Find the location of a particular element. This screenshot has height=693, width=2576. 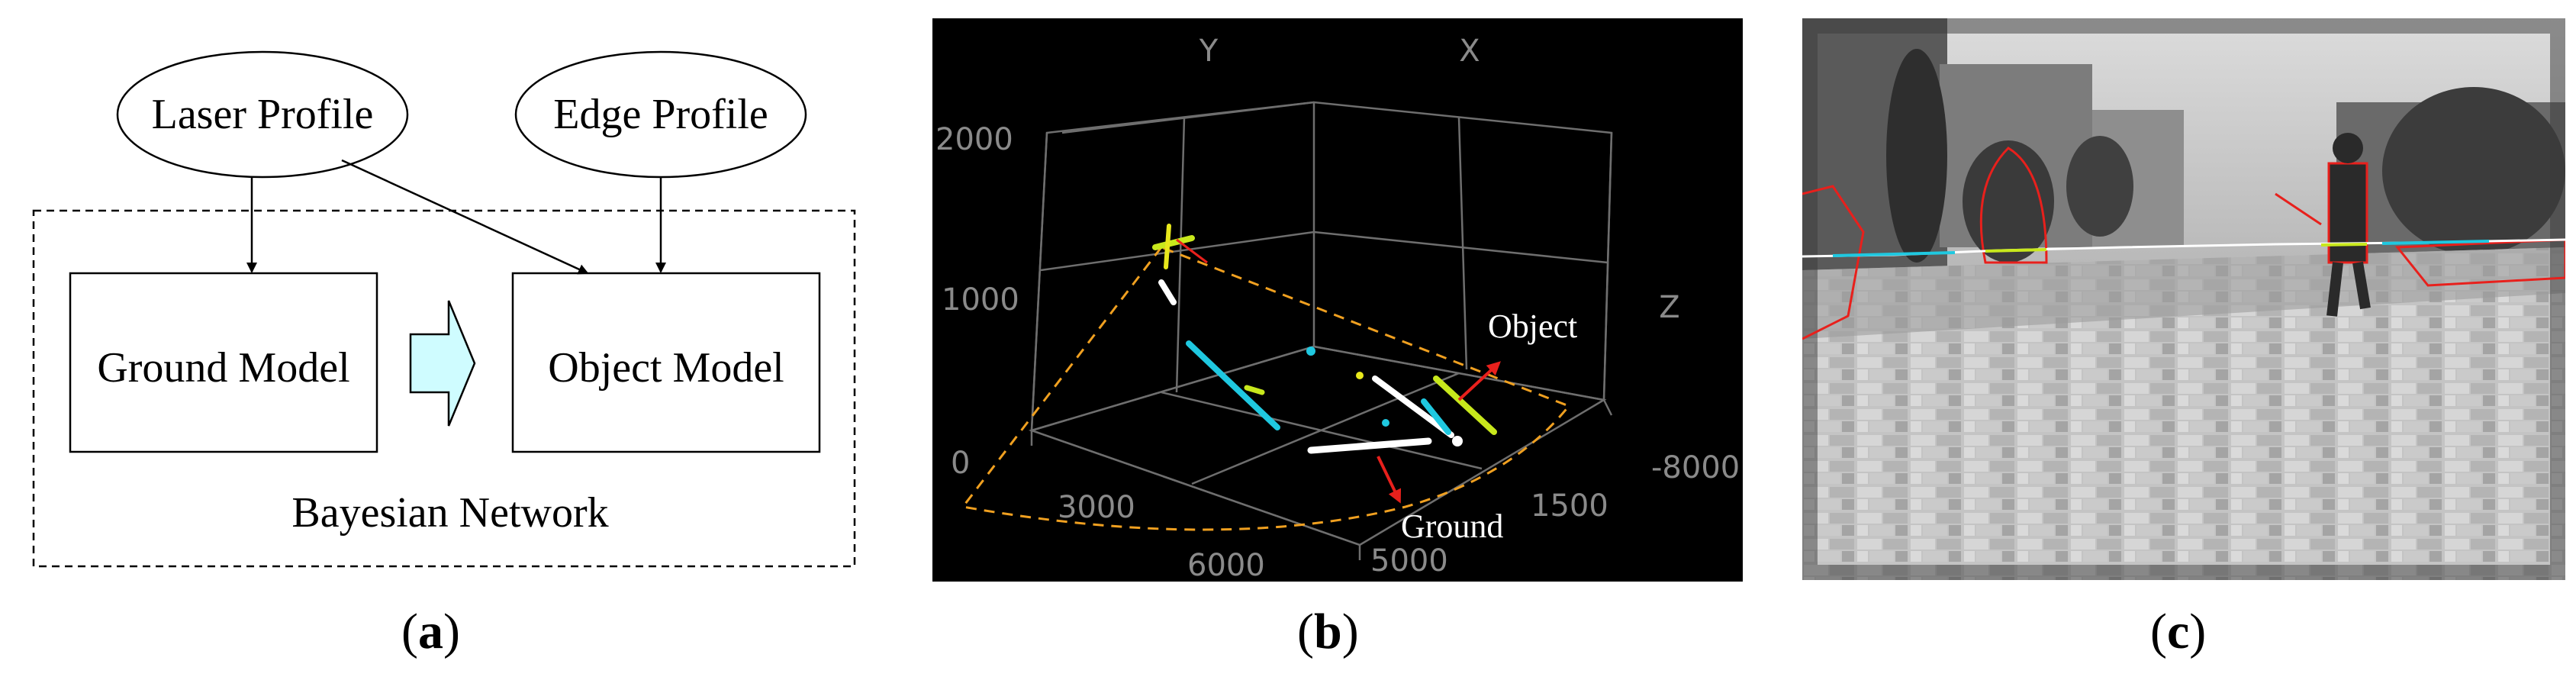

caption-b: (b) is located at coordinates (1328, 631).